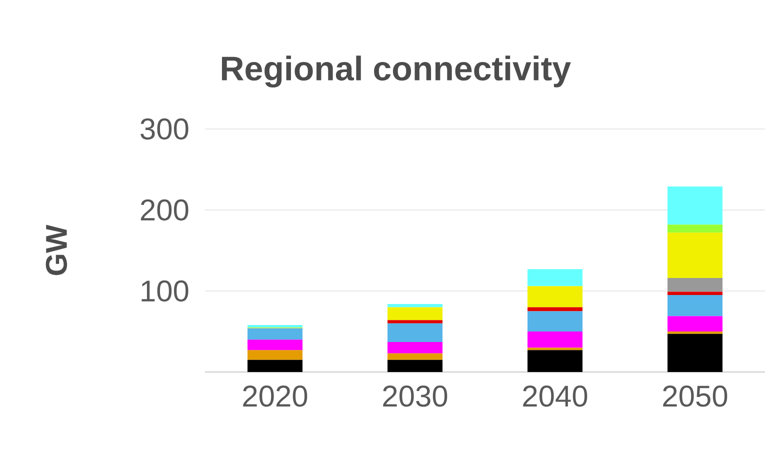 The height and width of the screenshot is (467, 772). Describe the element at coordinates (164, 210) in the screenshot. I see `y-tick-label: 200` at that location.